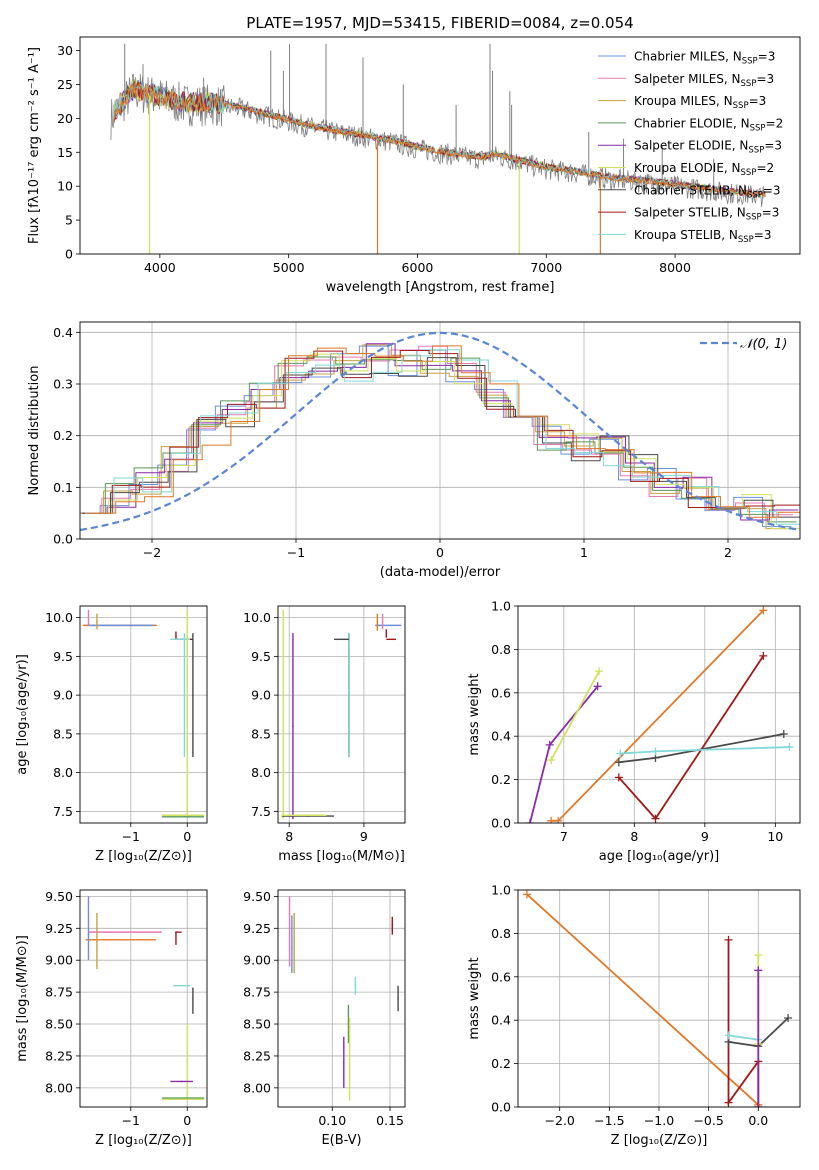 Image resolution: width=819 pixels, height=1170 pixels. What do you see at coordinates (708, 1120) in the screenshot?
I see `x-tick-label: −0.5` at bounding box center [708, 1120].